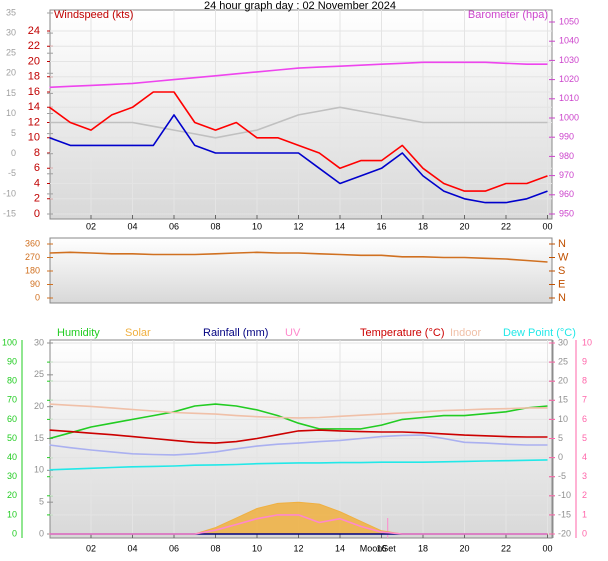 This screenshot has height=561, width=608. What do you see at coordinates (584, 514) in the screenshot?
I see `y-tick-label: 1` at bounding box center [584, 514].